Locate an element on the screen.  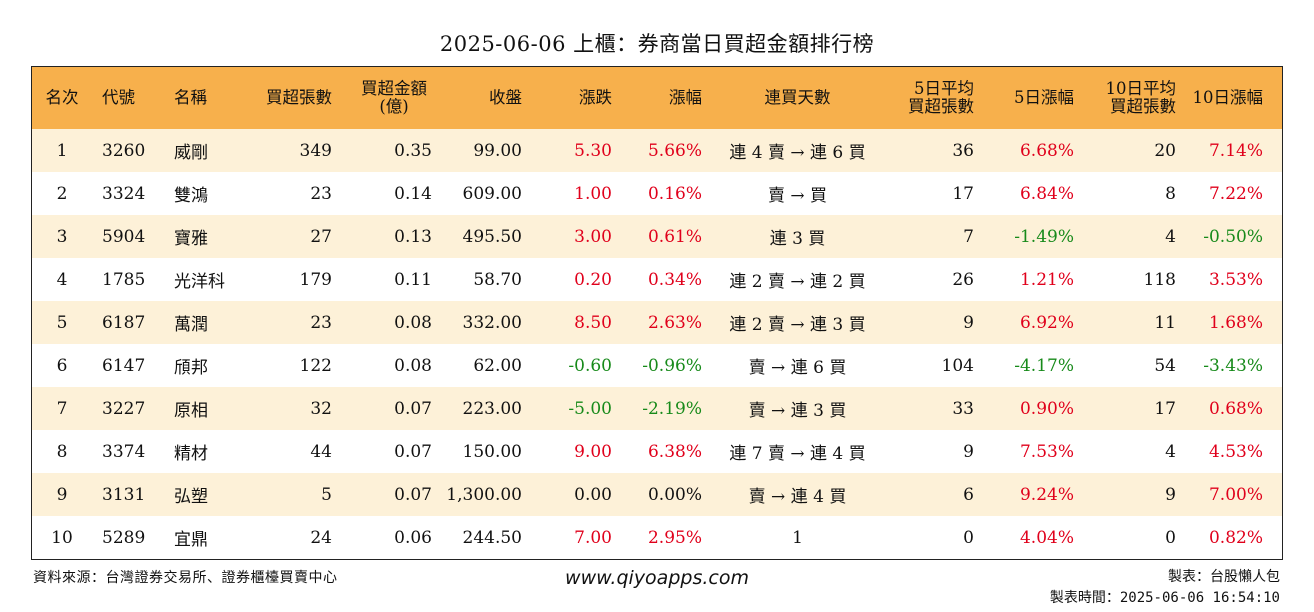
col-header-close: 收盤 is located at coordinates (505, 97).